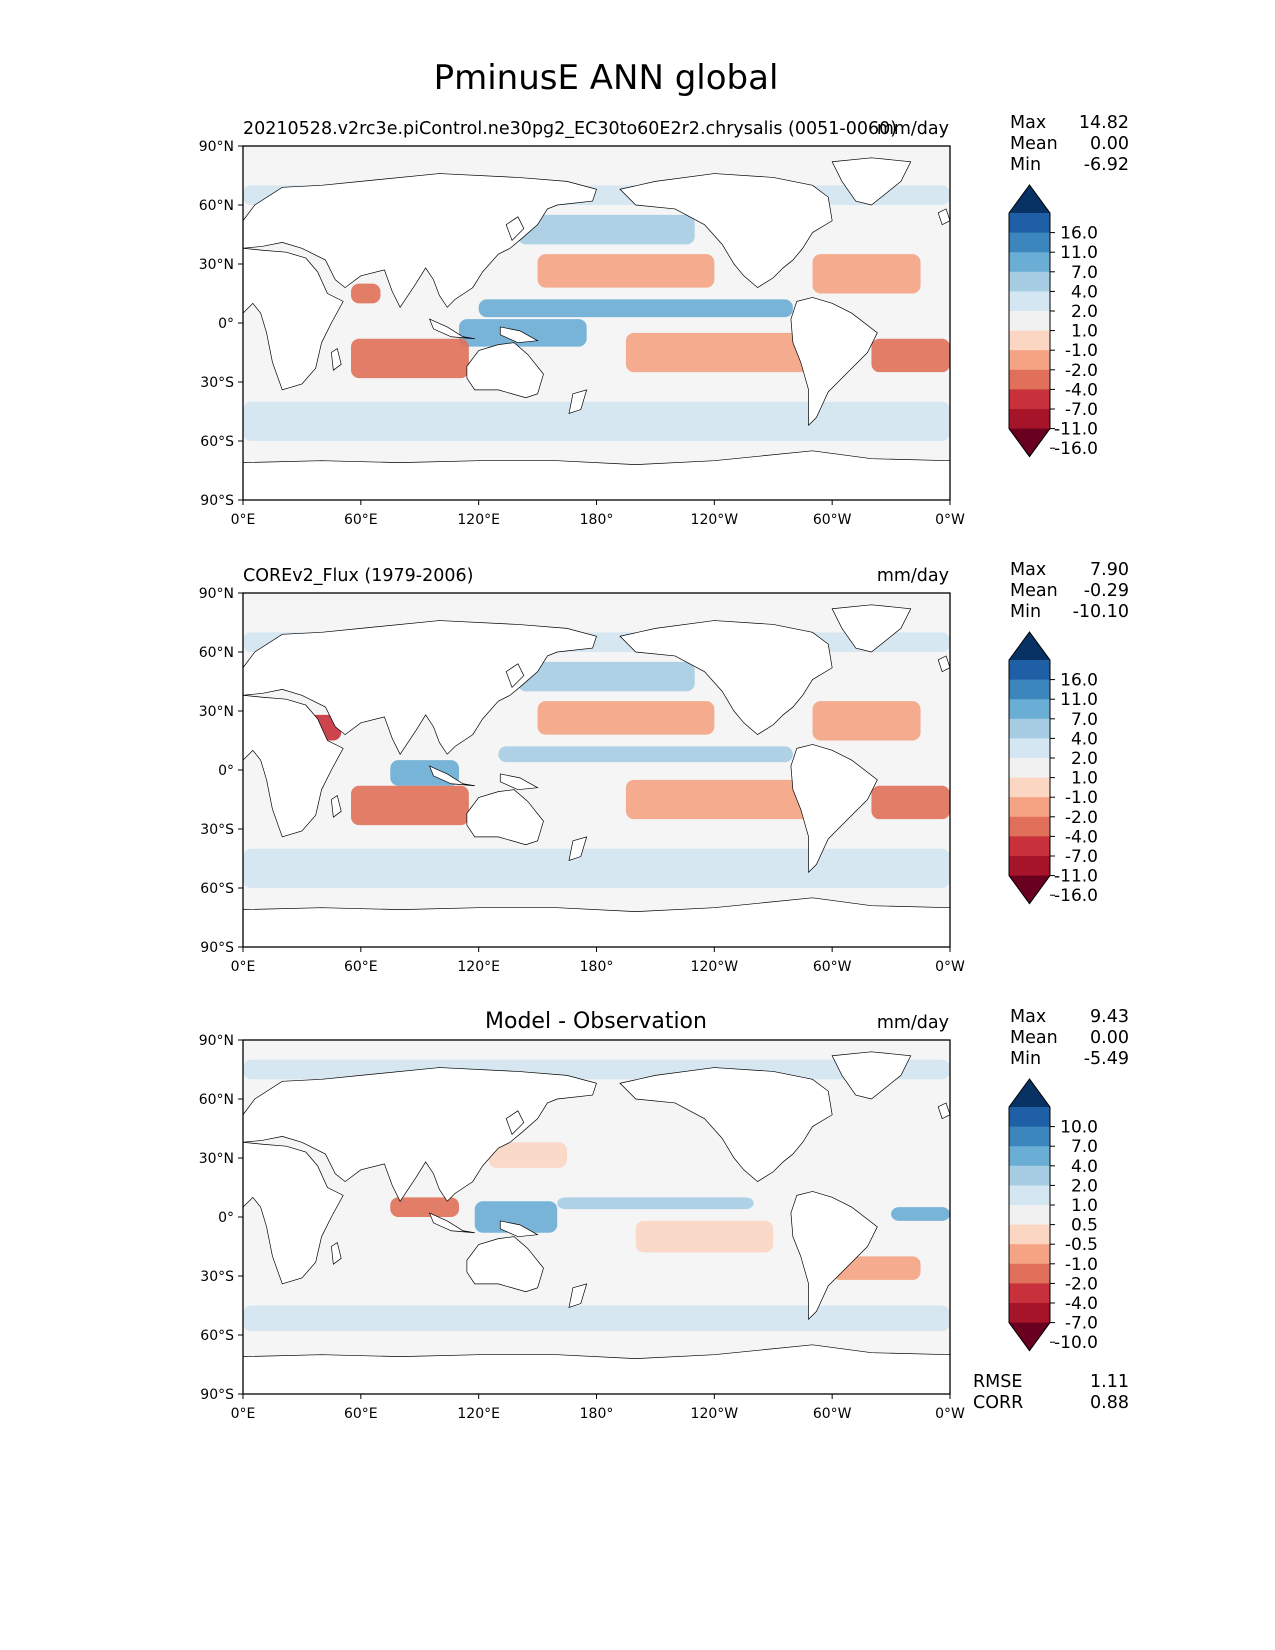 This screenshot has height=1650, width=1275. I want to click on stat-value: -6.92, so click(1106, 165).